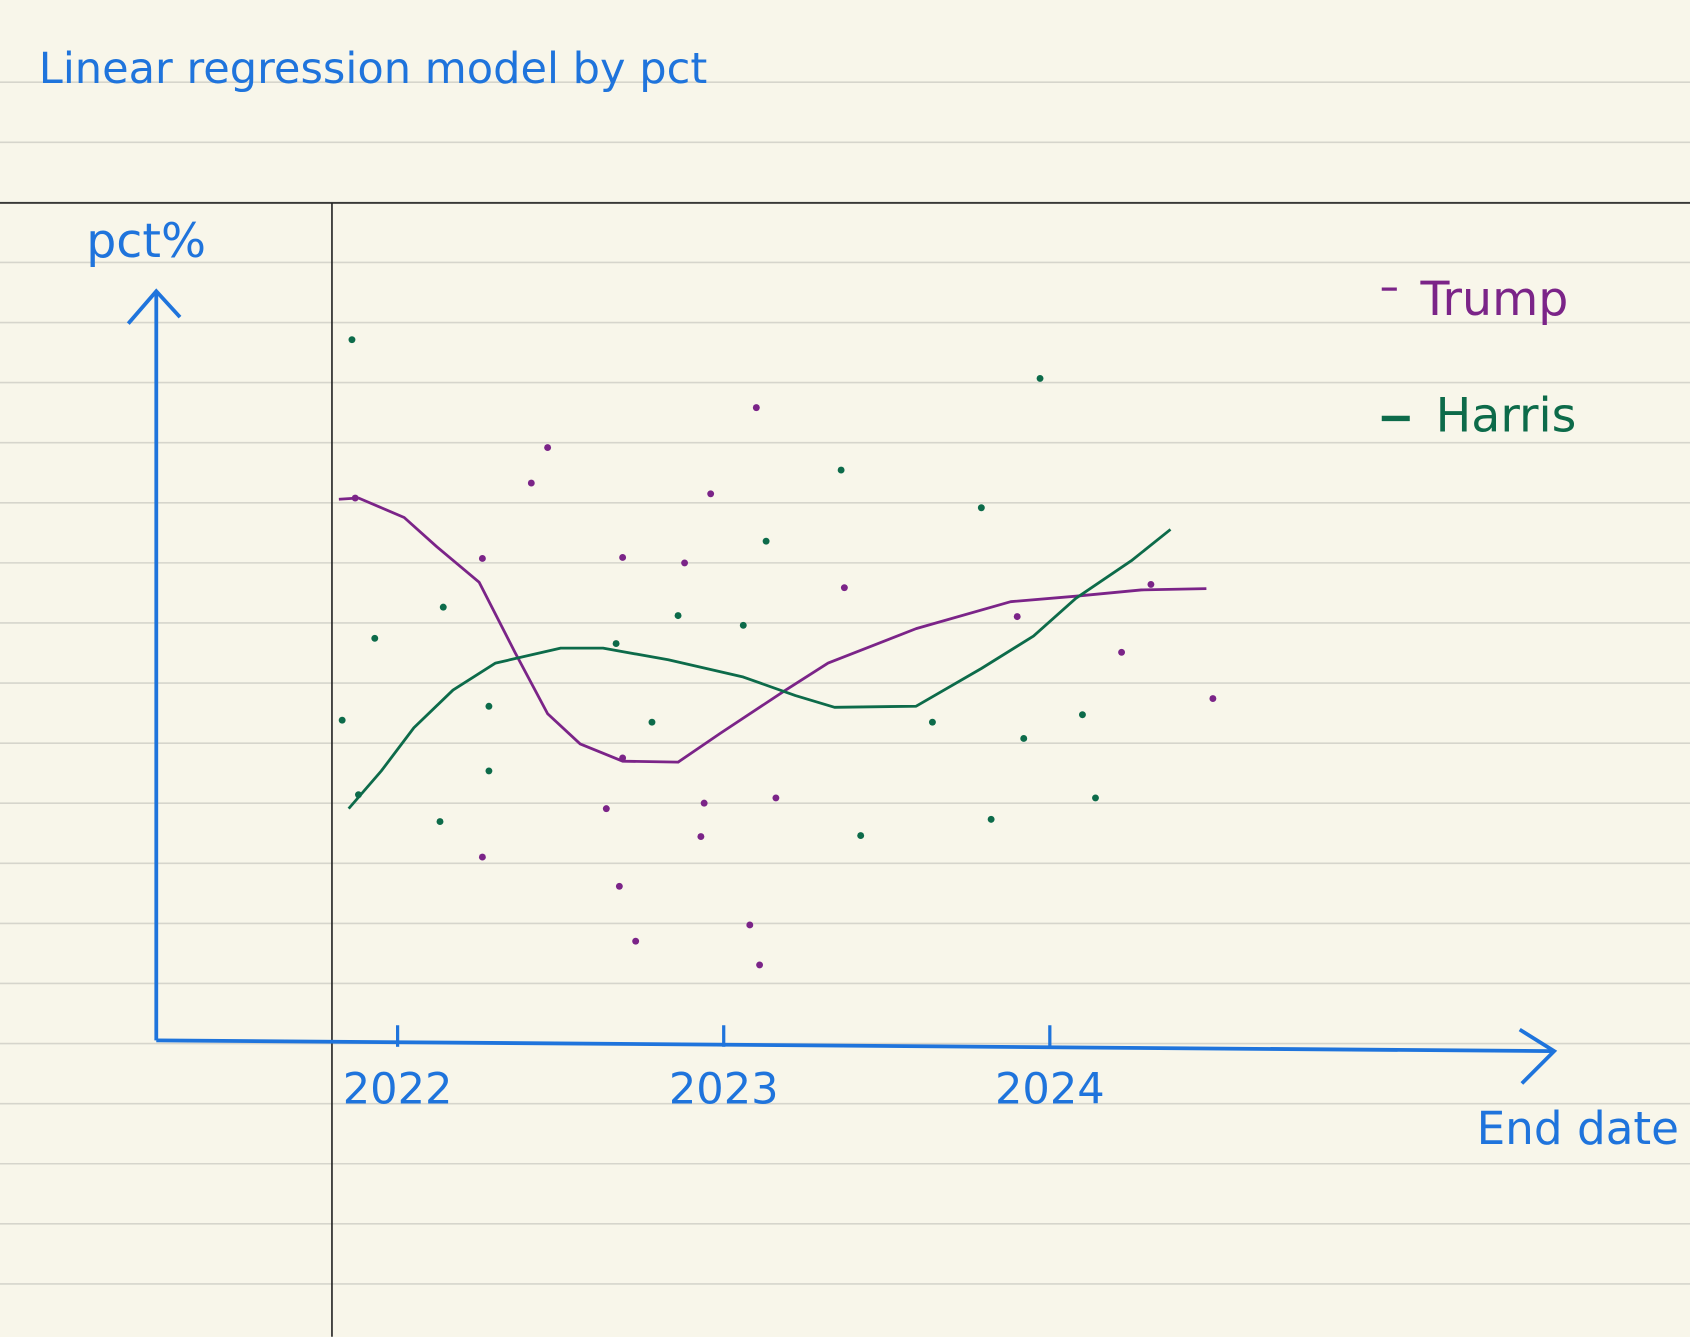 The image size is (1690, 1337). What do you see at coordinates (1506, 415) in the screenshot?
I see `legend-label: Harris` at bounding box center [1506, 415].